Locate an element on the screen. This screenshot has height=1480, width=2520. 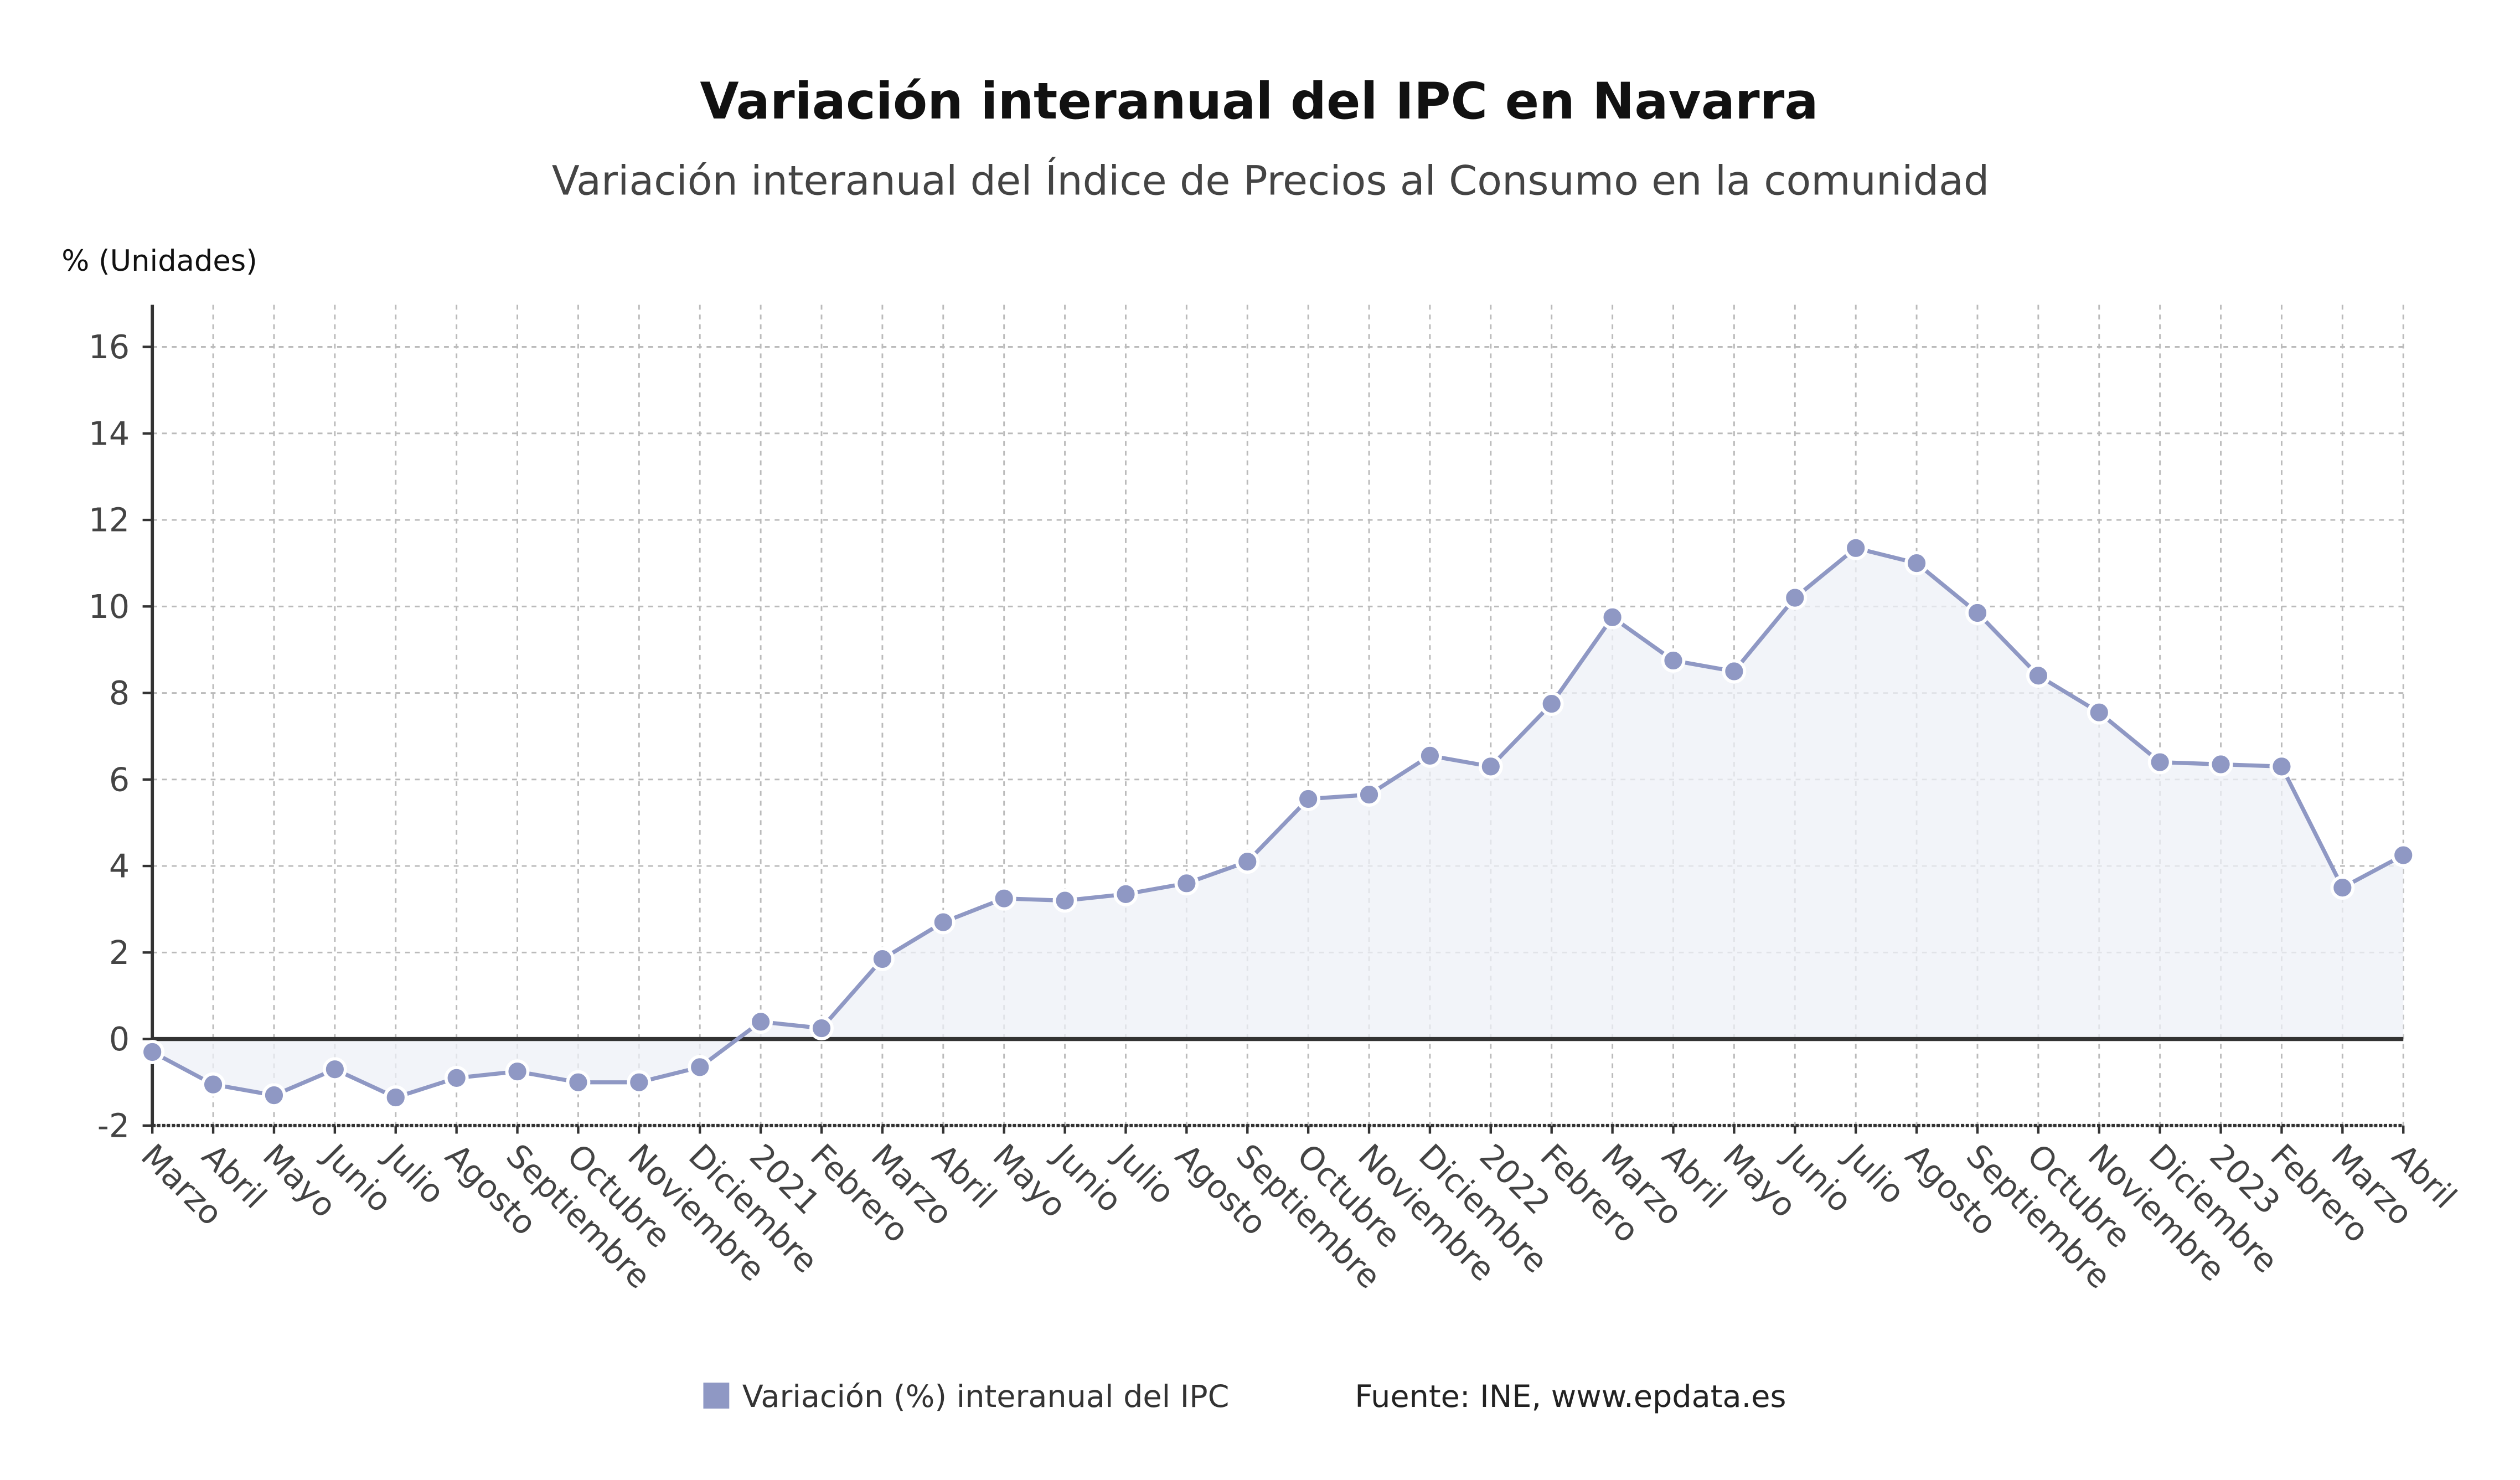
source-label: Fuente: INE, www.epdata.es is located at coordinates (1570, 1397).